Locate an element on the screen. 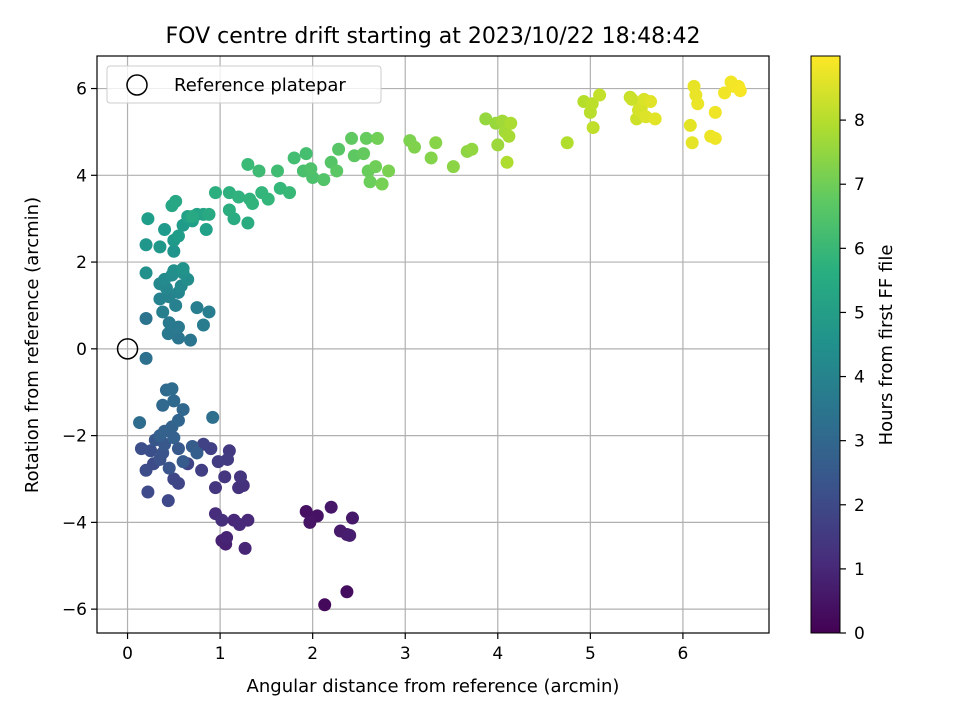 This screenshot has width=960, height=724. colorbar-tick-label: 5 is located at coordinates (859, 313).